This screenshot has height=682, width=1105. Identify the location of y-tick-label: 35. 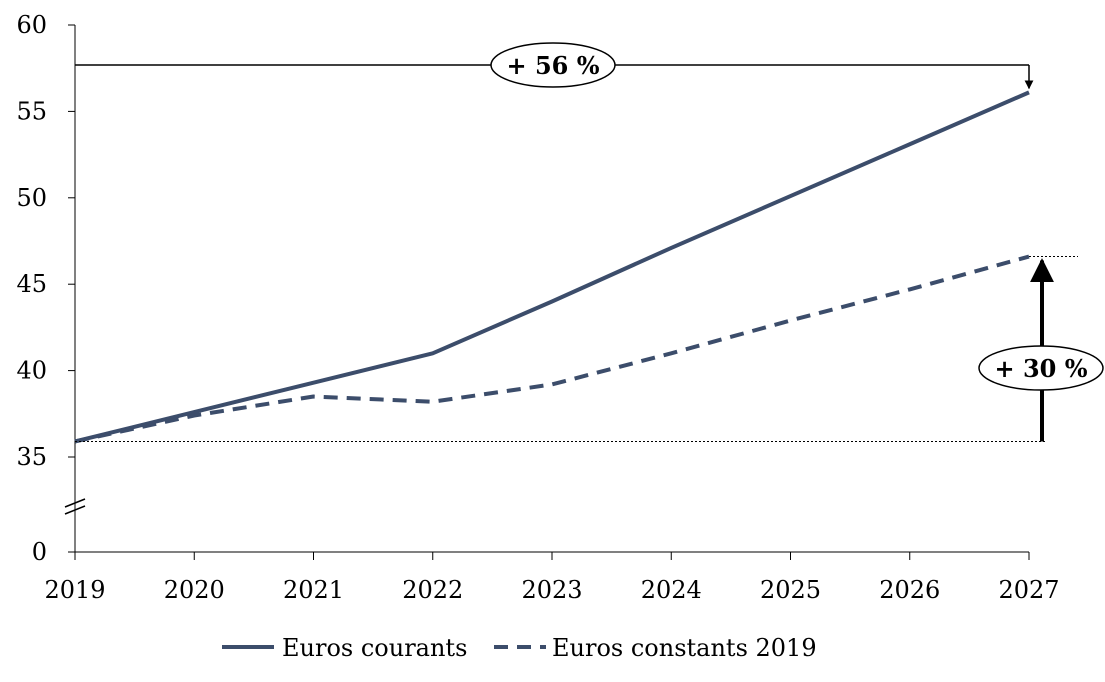
(31, 457).